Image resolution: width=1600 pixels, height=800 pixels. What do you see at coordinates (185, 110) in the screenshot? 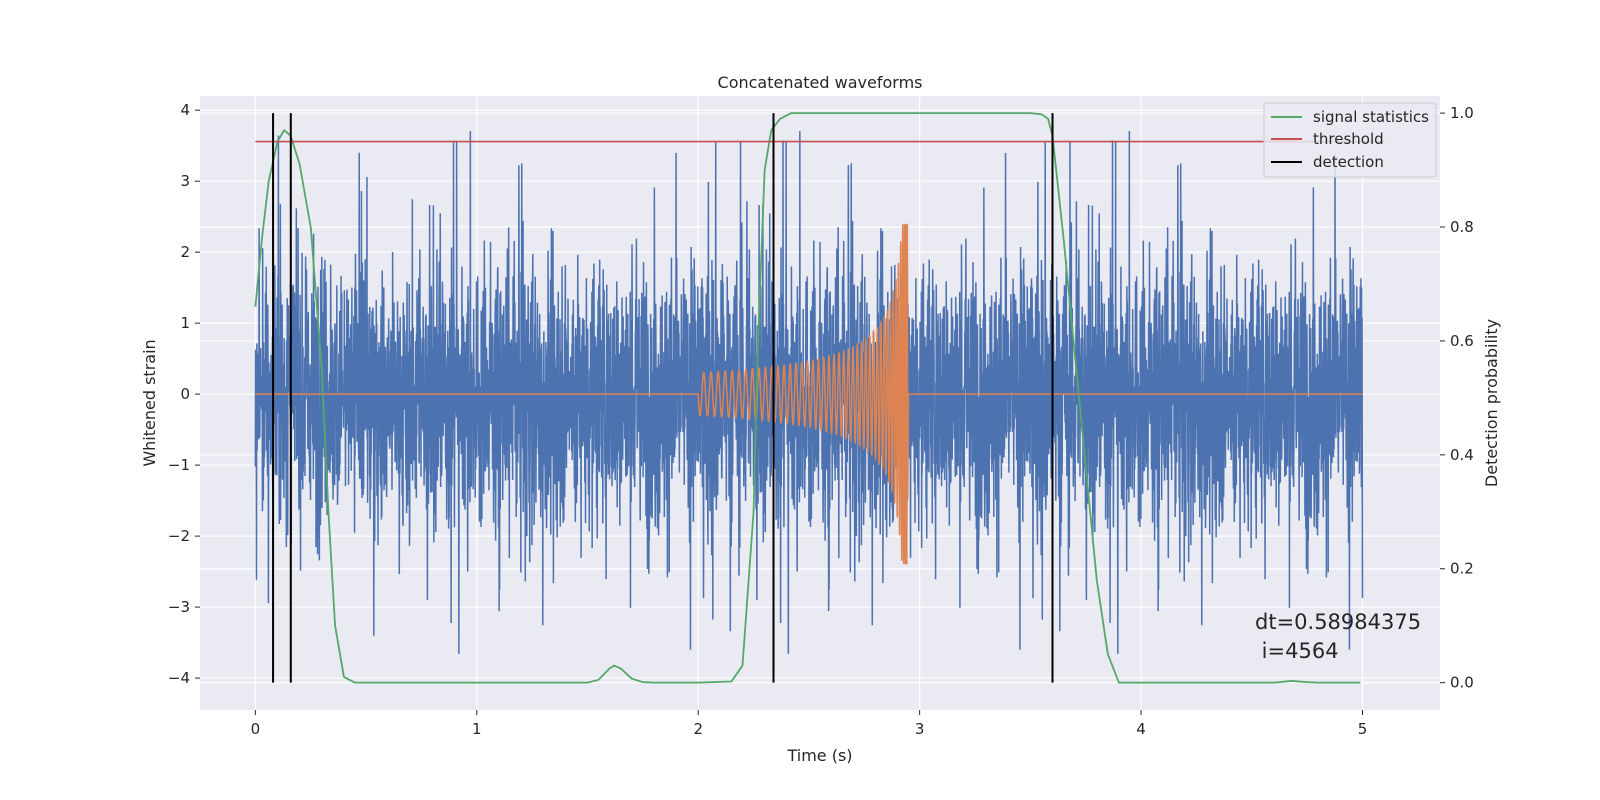
I see `y-tick-label-left: 4` at bounding box center [185, 110].